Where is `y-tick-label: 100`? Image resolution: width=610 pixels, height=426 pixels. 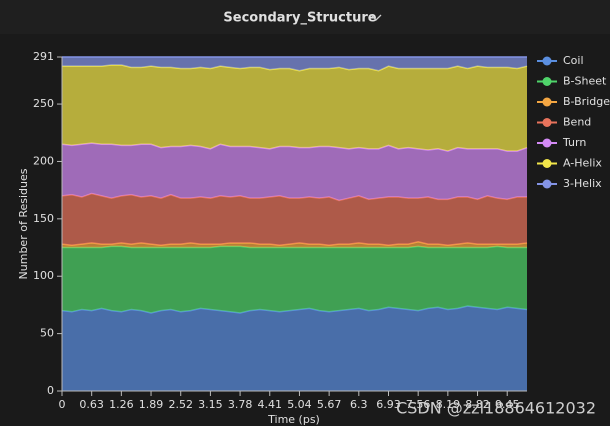
y-tick-label: 100 is located at coordinates (43, 275).